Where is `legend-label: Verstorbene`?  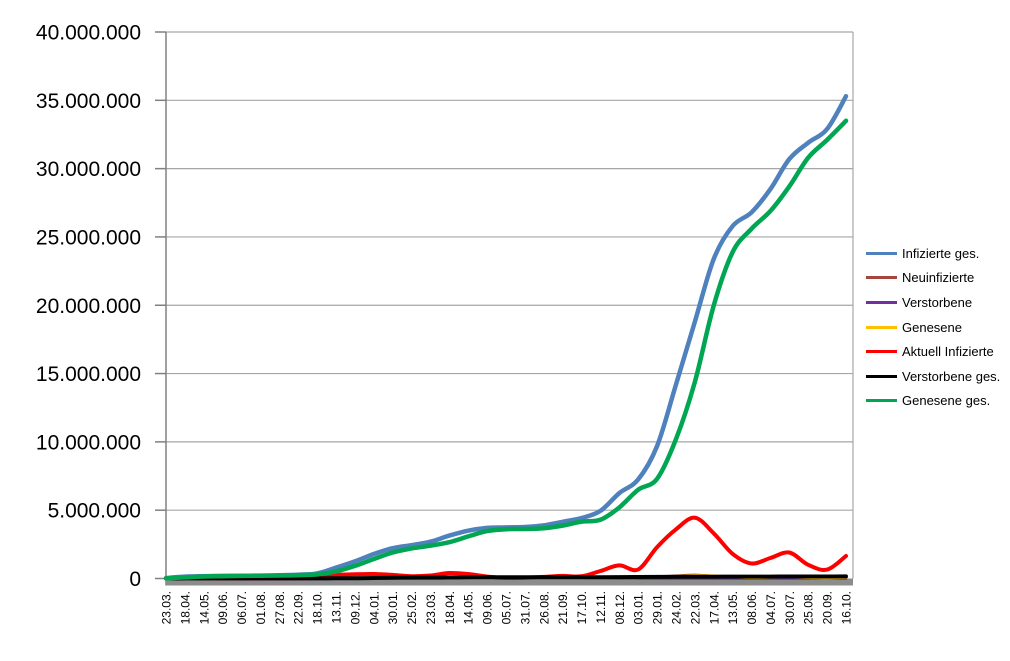 legend-label: Verstorbene is located at coordinates (937, 302).